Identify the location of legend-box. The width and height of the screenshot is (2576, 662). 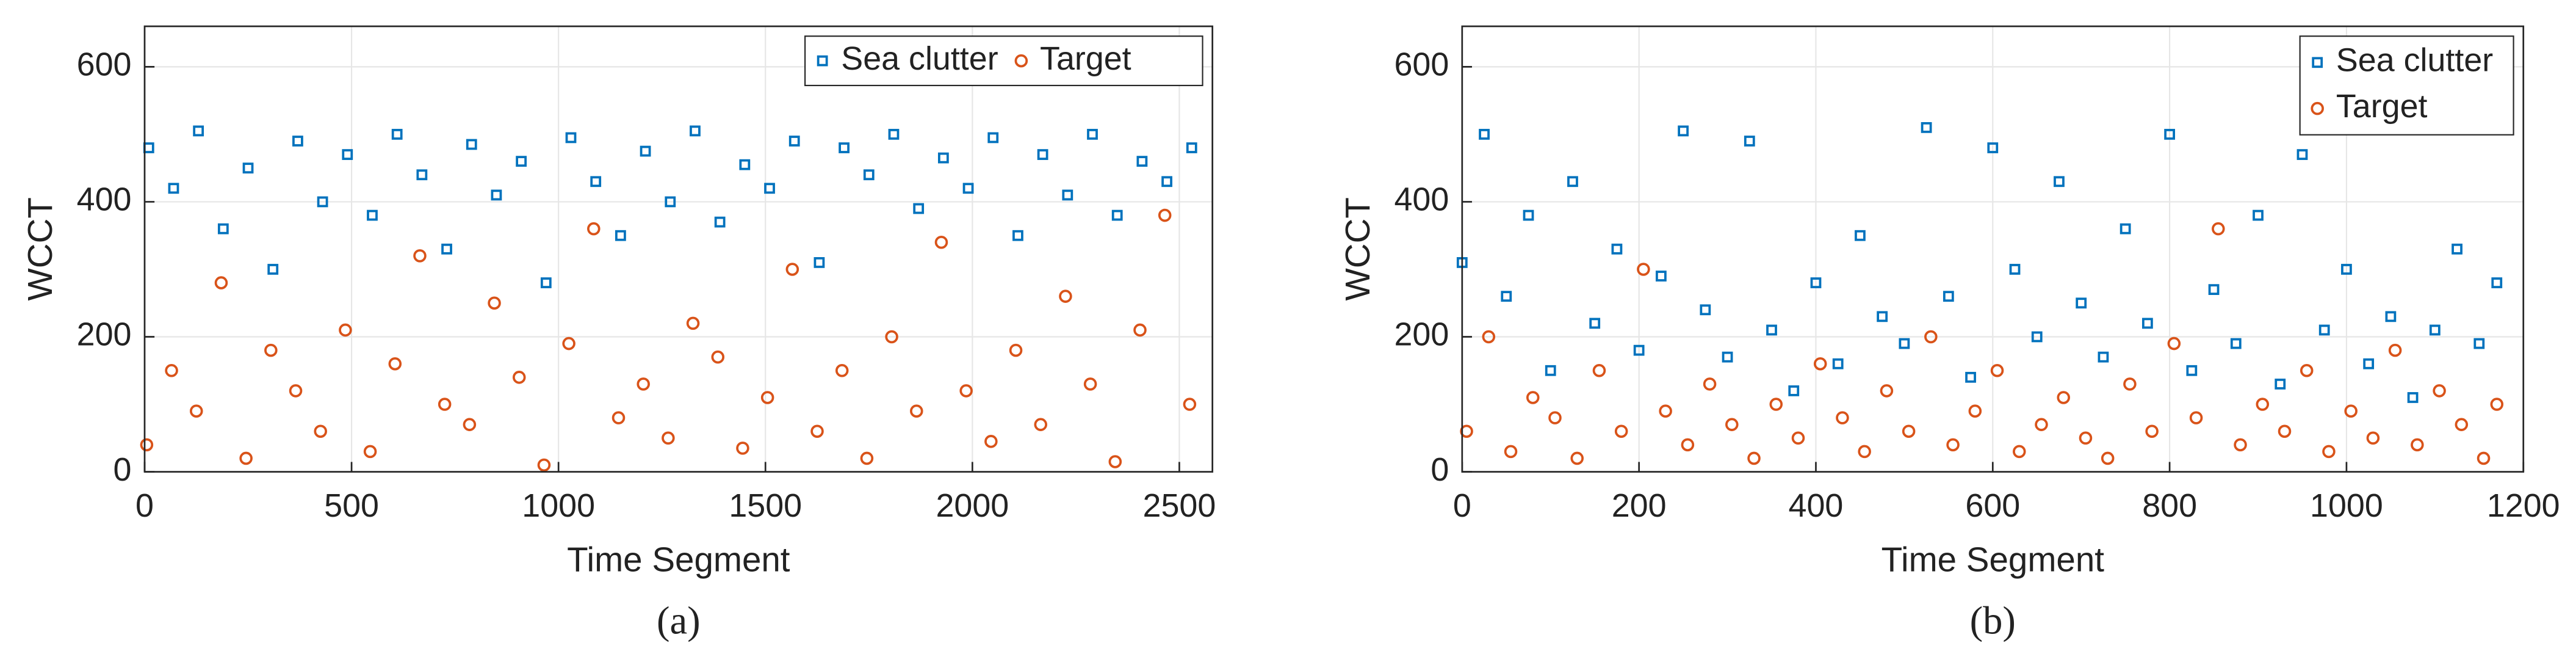
(2406, 86).